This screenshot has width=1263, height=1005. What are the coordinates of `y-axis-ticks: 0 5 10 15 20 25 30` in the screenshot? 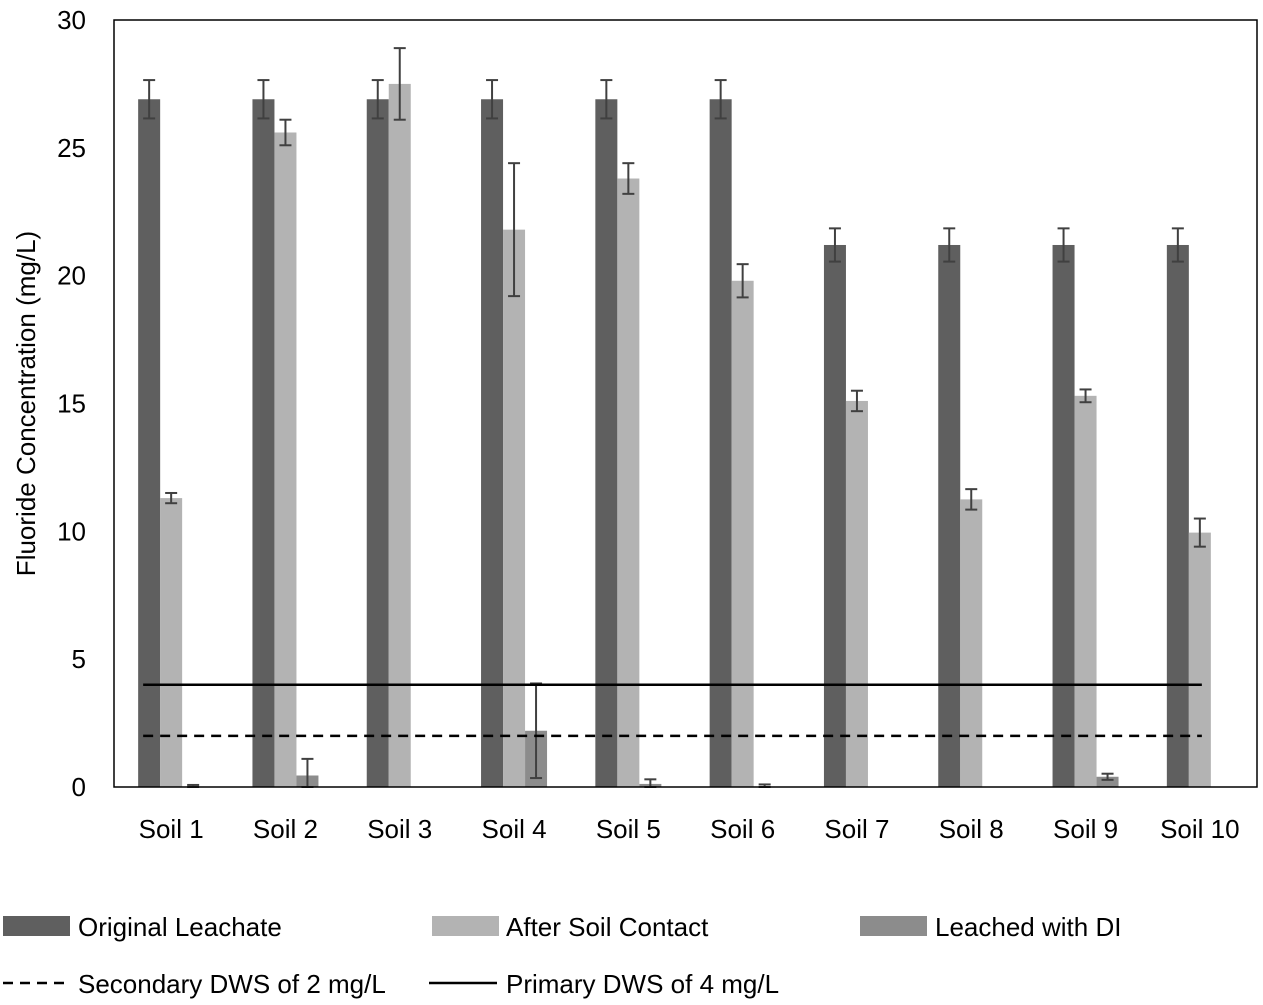 It's located at (71, 403).